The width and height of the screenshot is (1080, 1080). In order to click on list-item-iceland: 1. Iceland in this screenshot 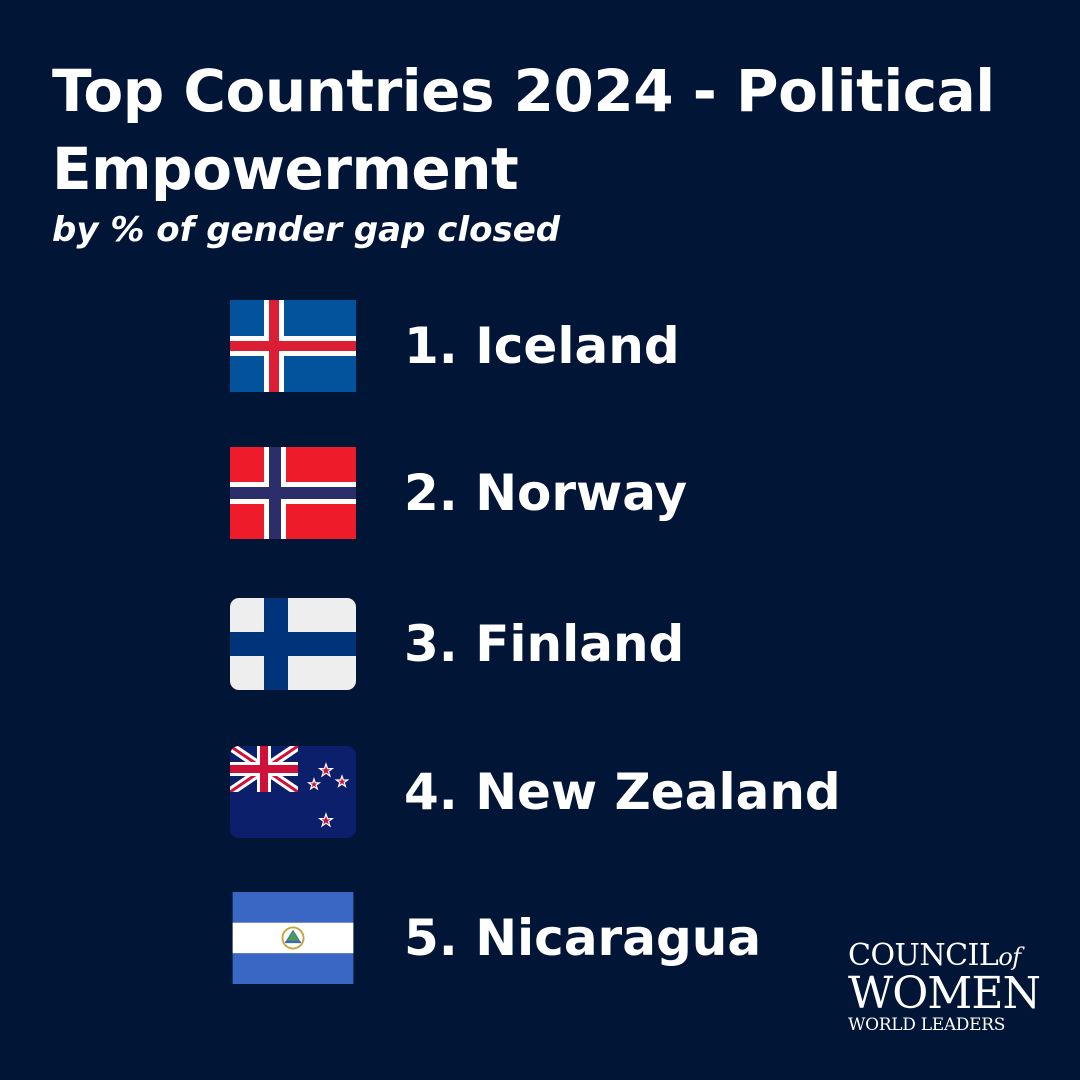, I will do `click(580, 348)`.